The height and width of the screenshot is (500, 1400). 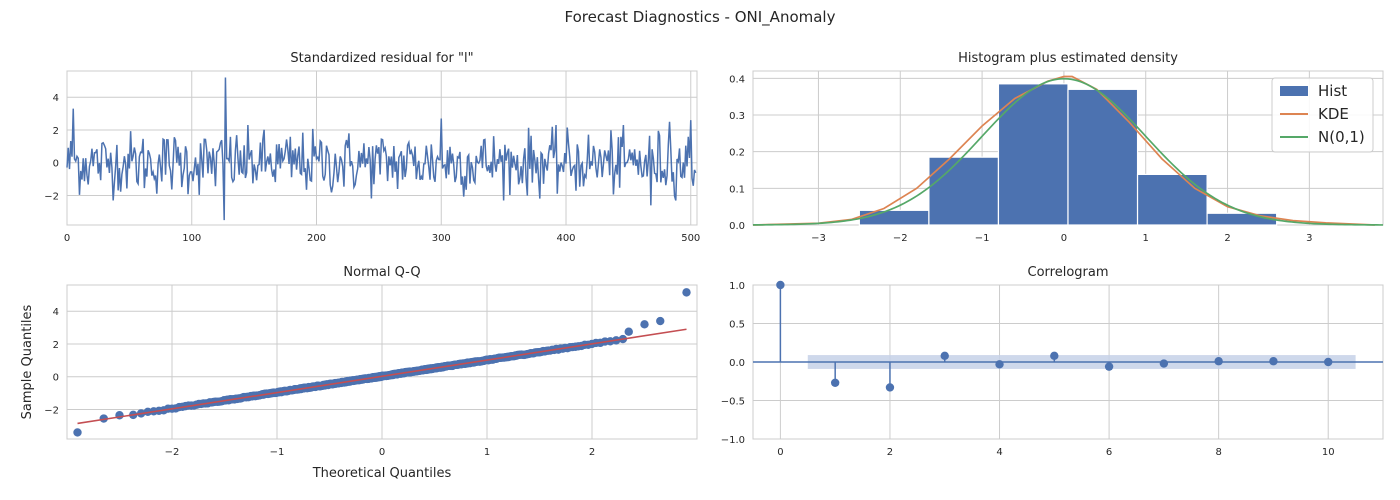 I want to click on x-tick-label: 300, so click(x=441, y=238).